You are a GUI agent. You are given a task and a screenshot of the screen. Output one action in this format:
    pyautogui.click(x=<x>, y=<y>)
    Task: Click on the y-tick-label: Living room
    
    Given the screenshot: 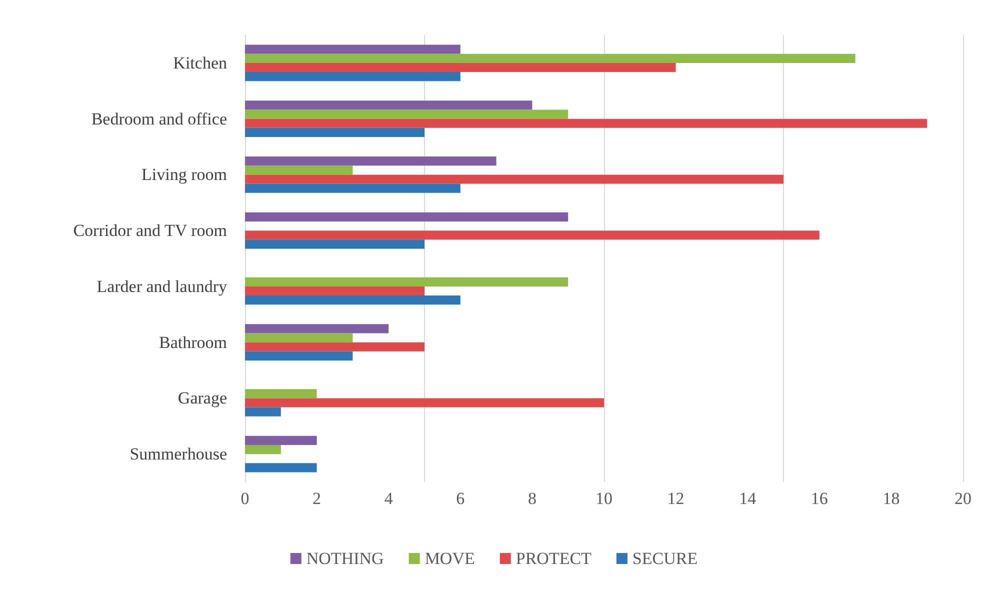 What is the action you would take?
    pyautogui.click(x=184, y=174)
    